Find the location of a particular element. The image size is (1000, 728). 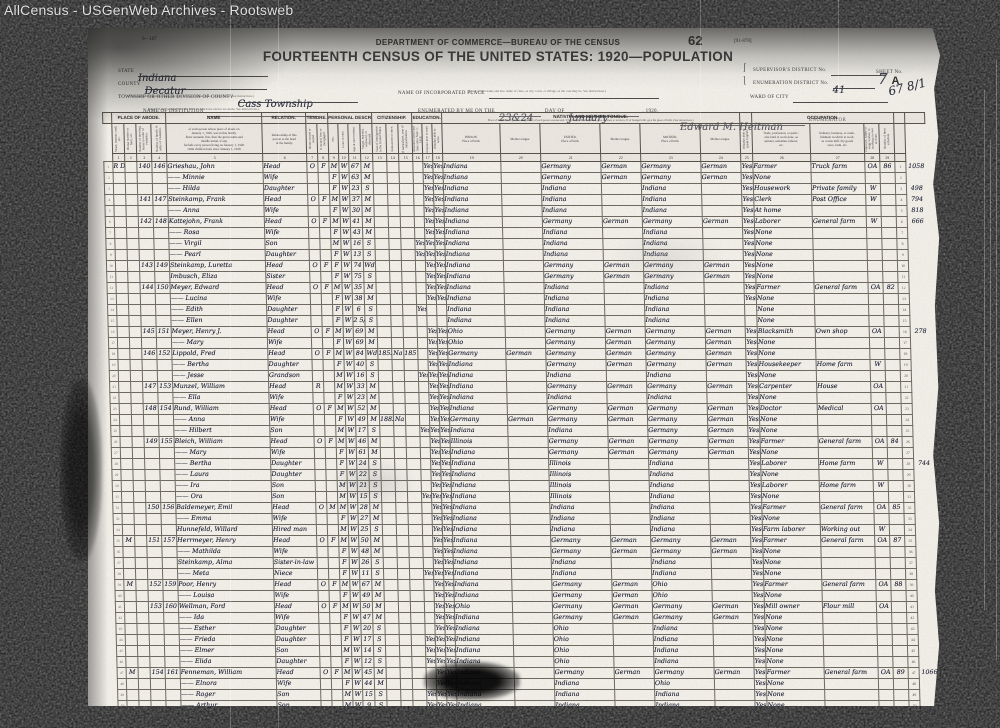

cell-marital: S is located at coordinates (371, 321).